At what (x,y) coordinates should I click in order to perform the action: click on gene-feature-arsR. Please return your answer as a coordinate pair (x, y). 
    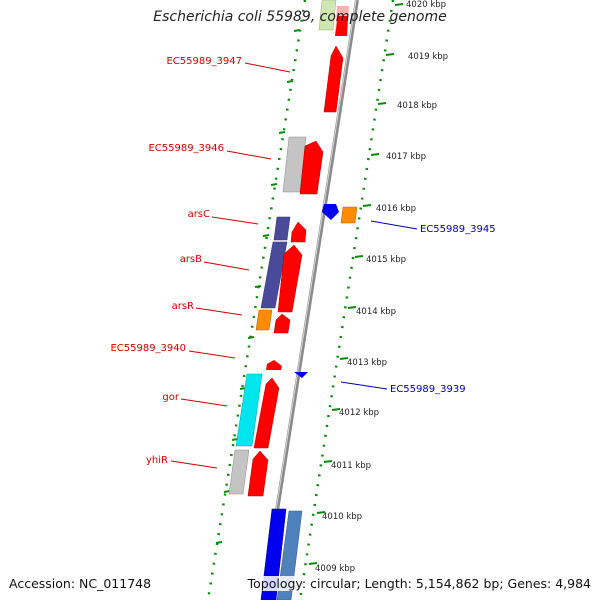
    Looking at the image, I should click on (264, 320).